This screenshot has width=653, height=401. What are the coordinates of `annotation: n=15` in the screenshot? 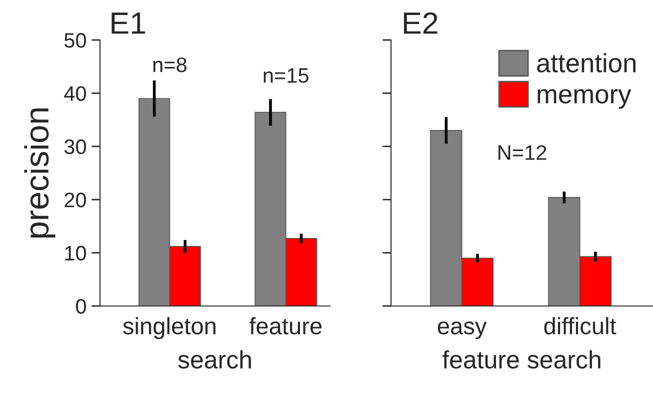 It's located at (286, 75).